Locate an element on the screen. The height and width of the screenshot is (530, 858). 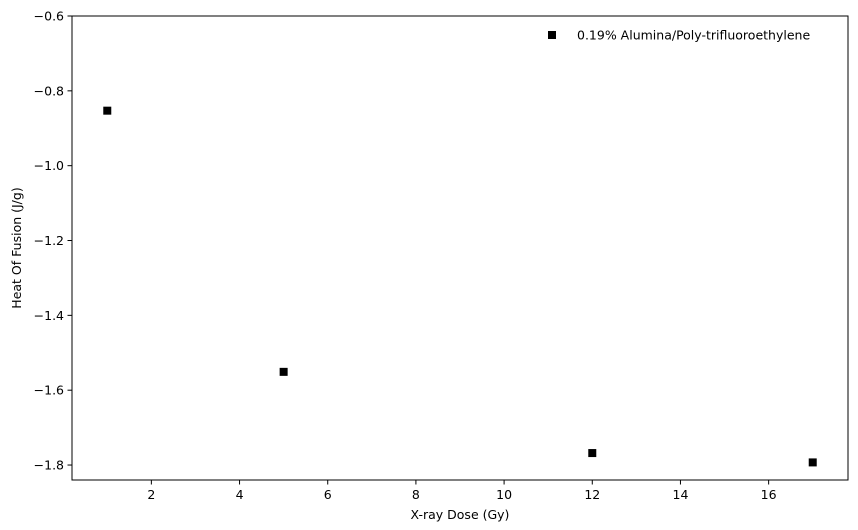
x-tick-label: 10 is located at coordinates (504, 494).